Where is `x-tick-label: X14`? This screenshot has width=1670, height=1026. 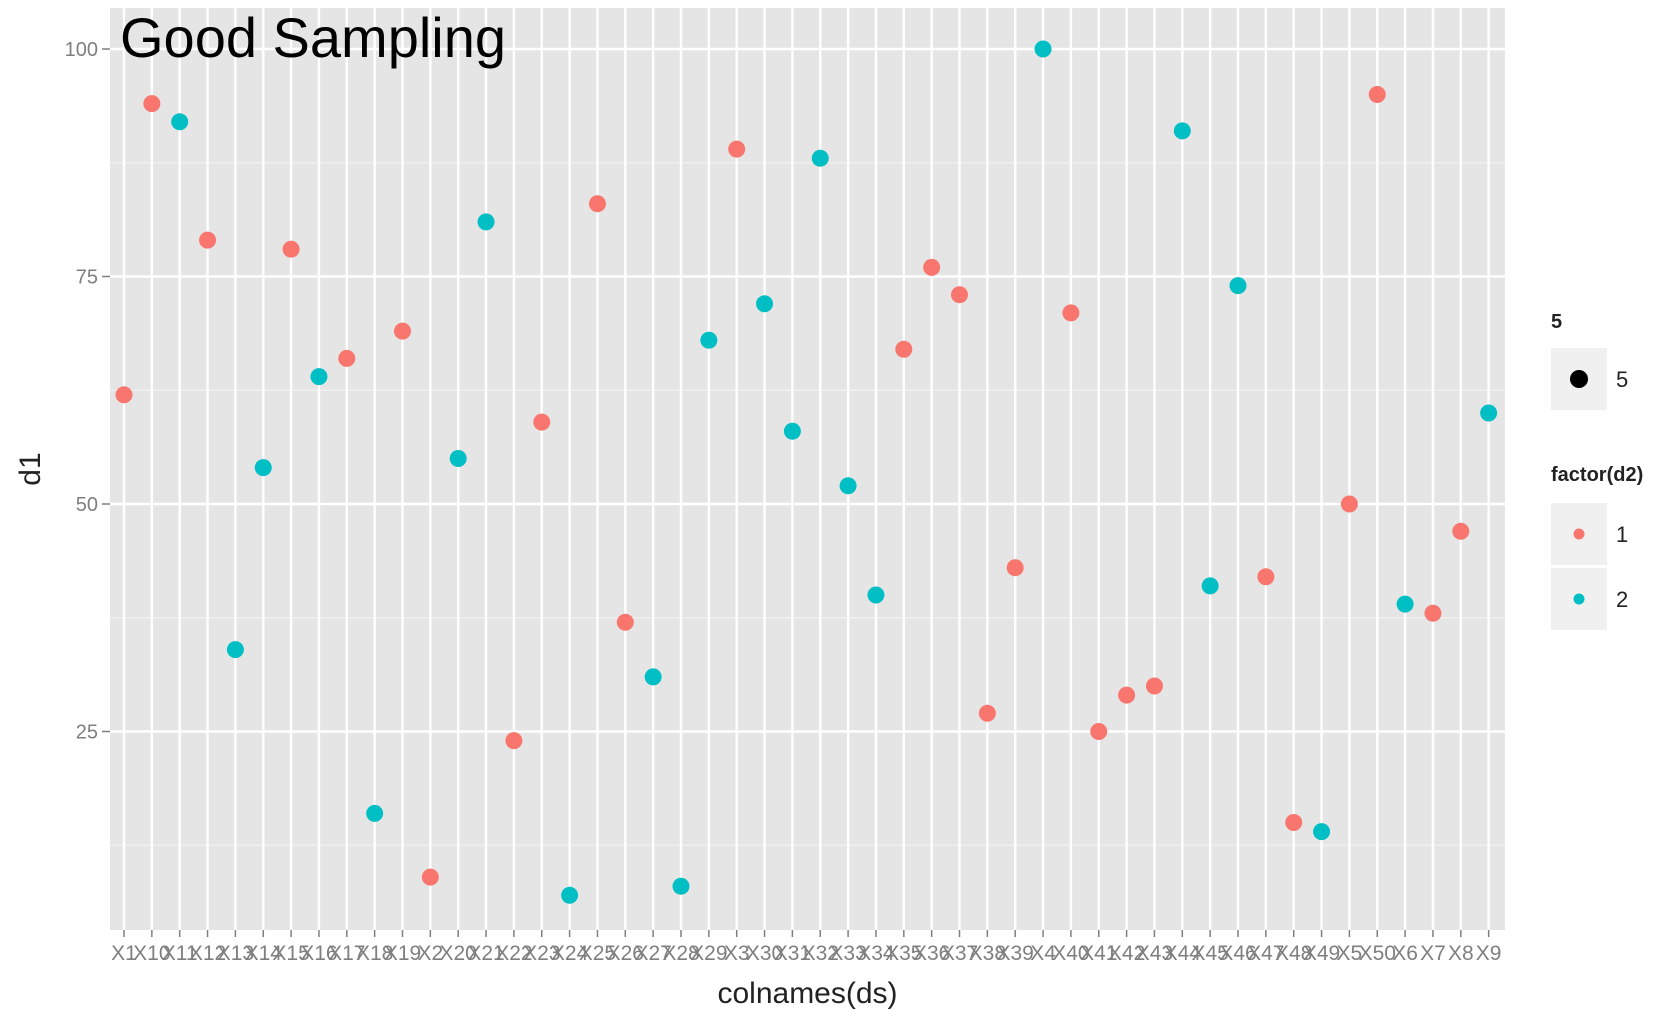
x-tick-label: X14 is located at coordinates (264, 953).